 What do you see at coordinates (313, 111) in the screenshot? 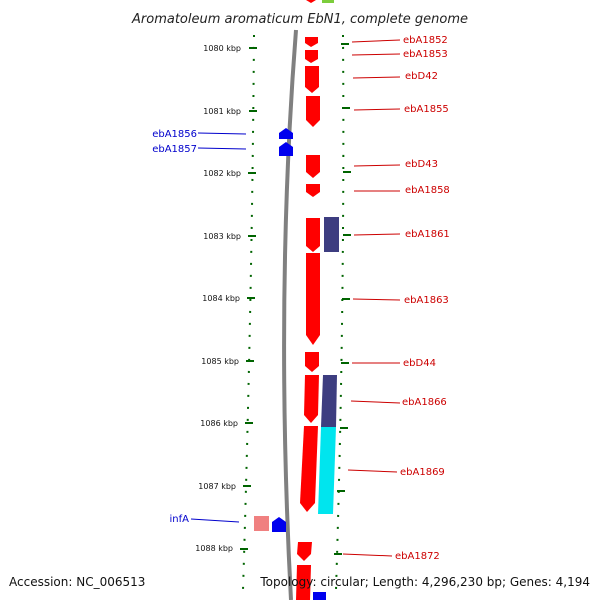
I see `gene-arrow-ebA1855` at bounding box center [313, 111].